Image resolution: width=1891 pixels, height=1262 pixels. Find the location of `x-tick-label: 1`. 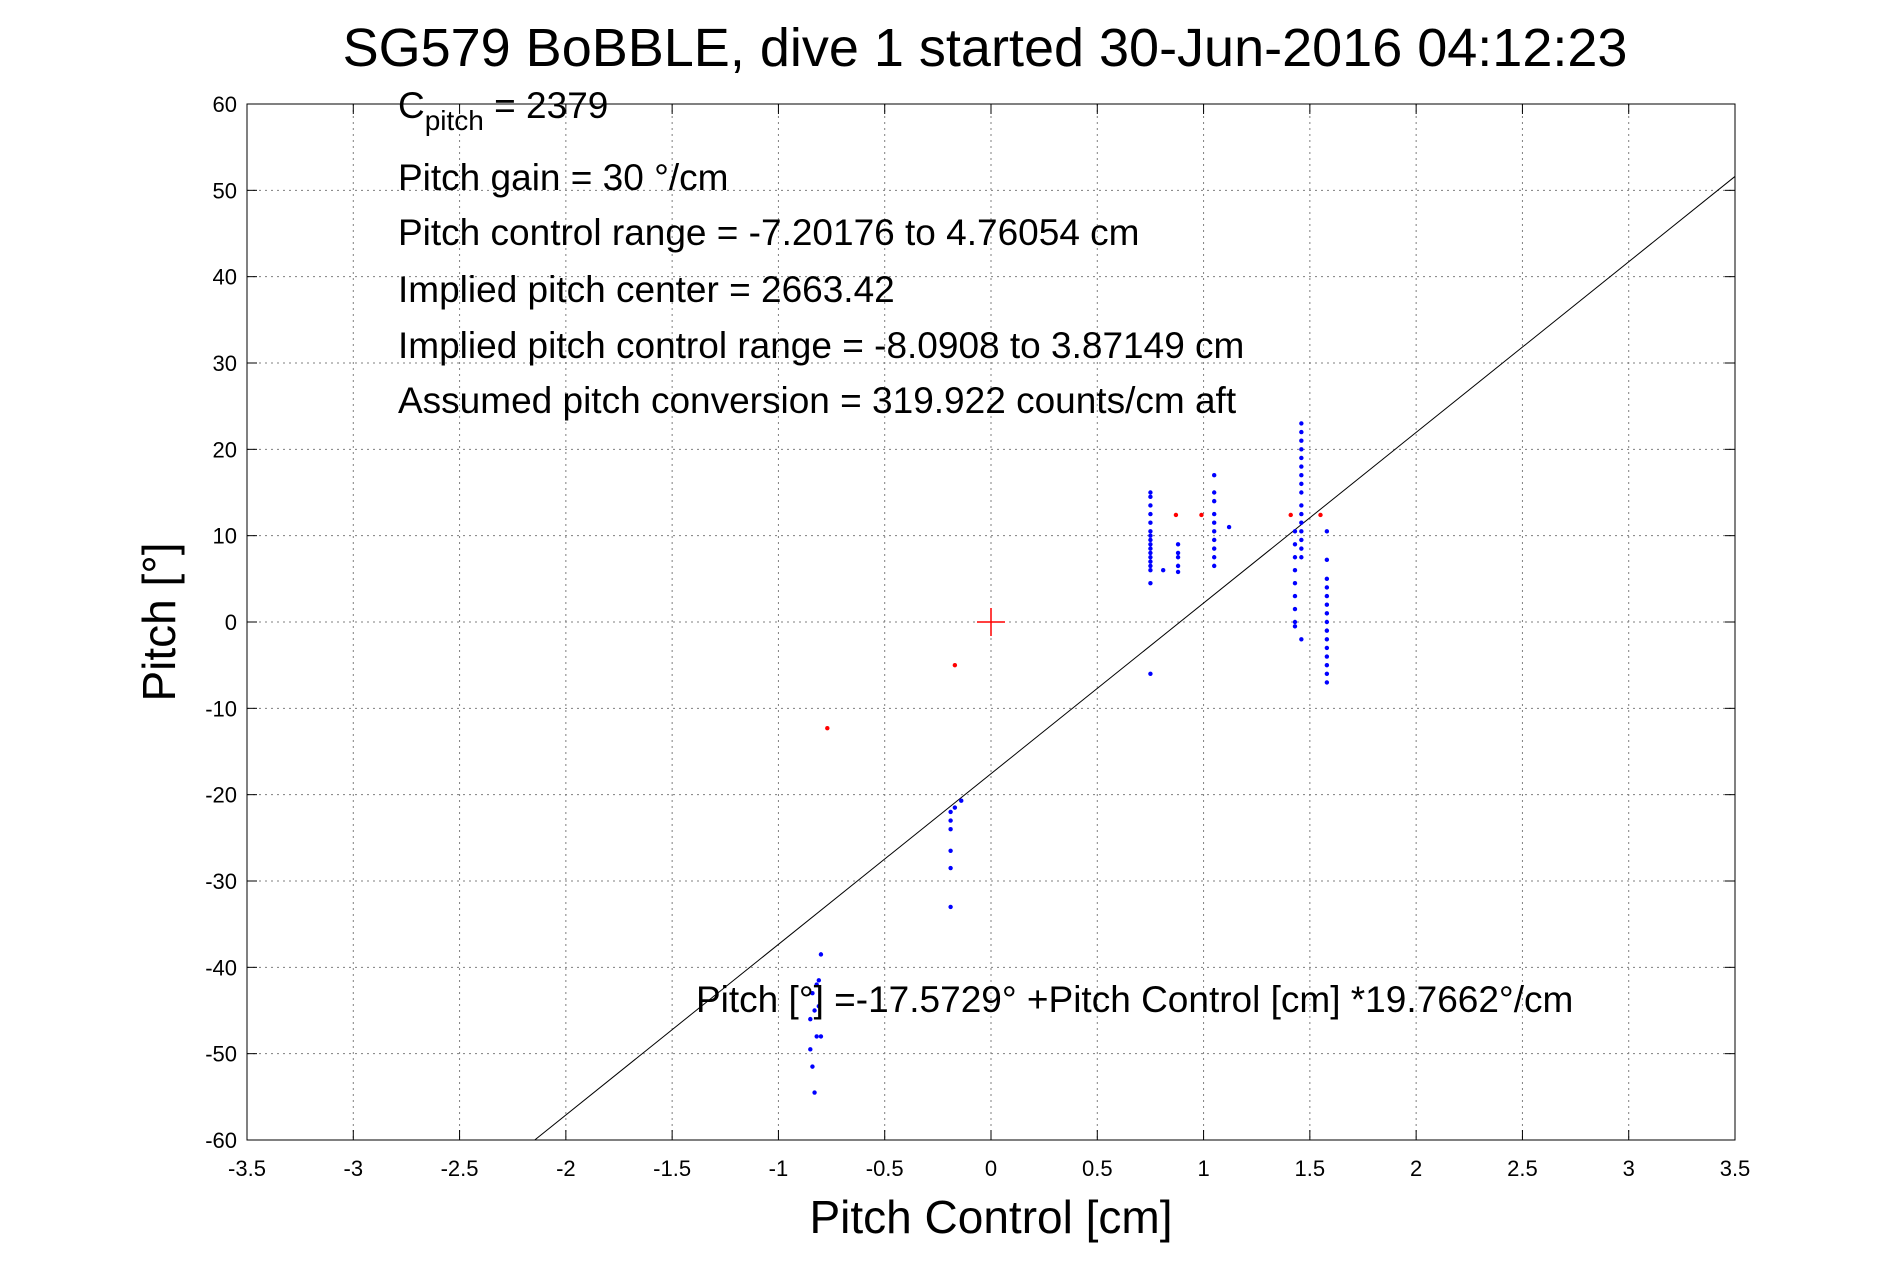

x-tick-label: 1 is located at coordinates (1203, 1168).